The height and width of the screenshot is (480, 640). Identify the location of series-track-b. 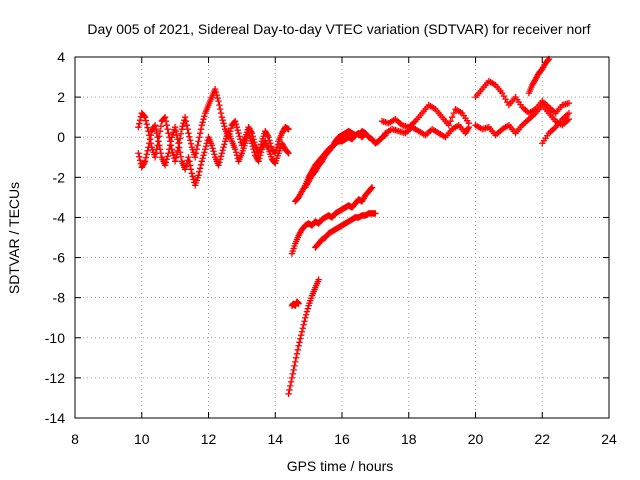
(213, 155).